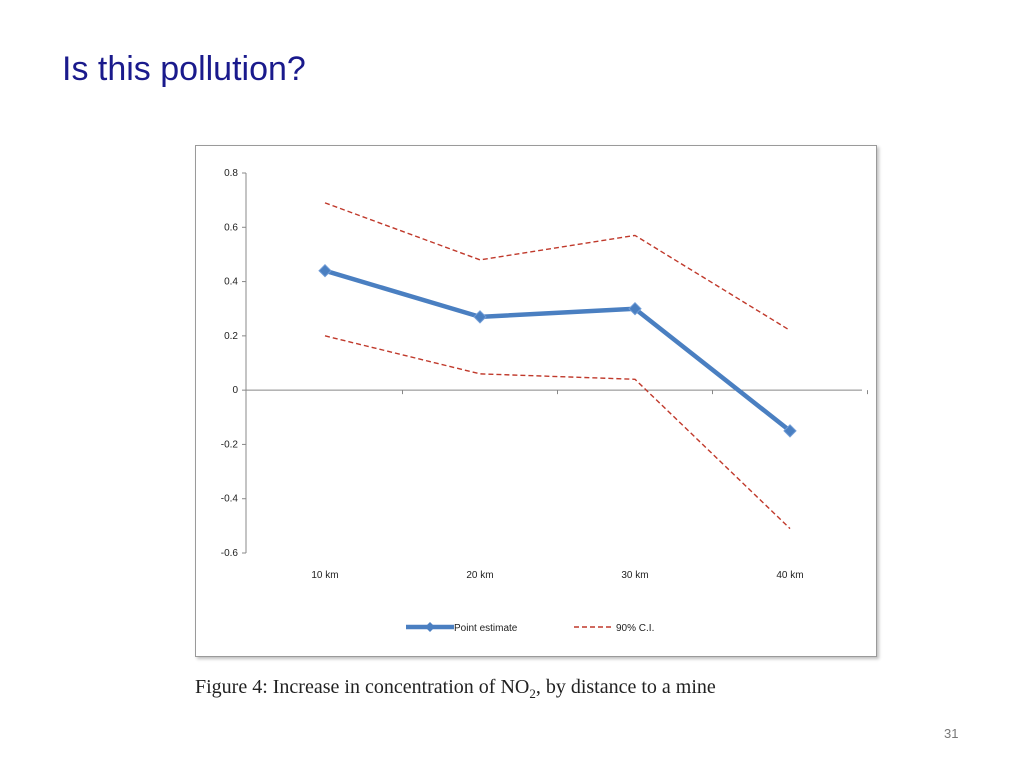 This screenshot has height=768, width=1024. What do you see at coordinates (479, 575) in the screenshot?
I see `x-tick-label: 20 km` at bounding box center [479, 575].